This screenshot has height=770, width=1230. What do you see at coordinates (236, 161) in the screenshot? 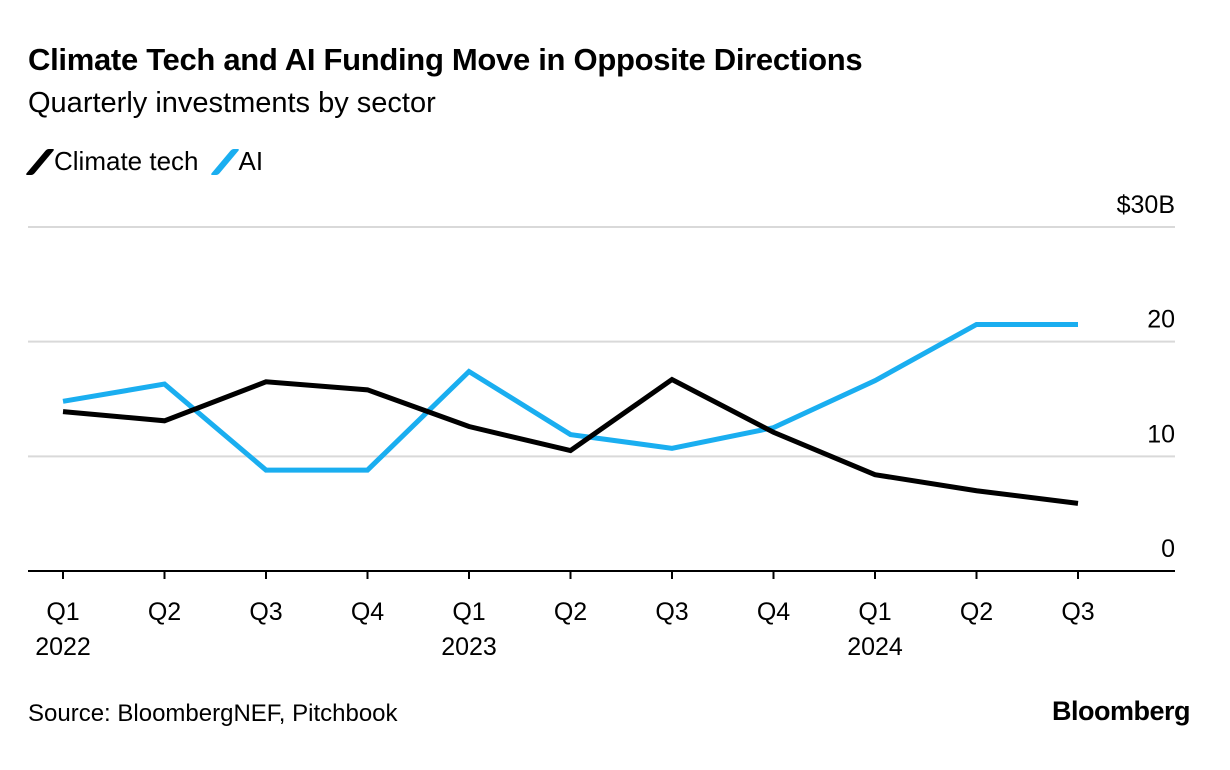
I see `legend-item-ai: AI` at bounding box center [236, 161].